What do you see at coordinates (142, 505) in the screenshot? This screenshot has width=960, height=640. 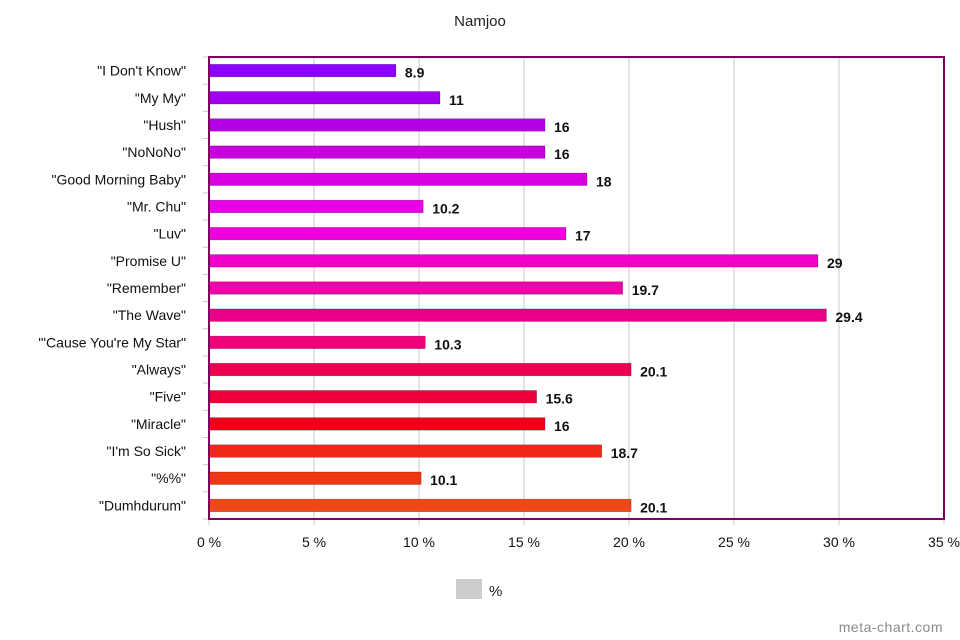 I see `category-label: "Dumhdurum"` at bounding box center [142, 505].